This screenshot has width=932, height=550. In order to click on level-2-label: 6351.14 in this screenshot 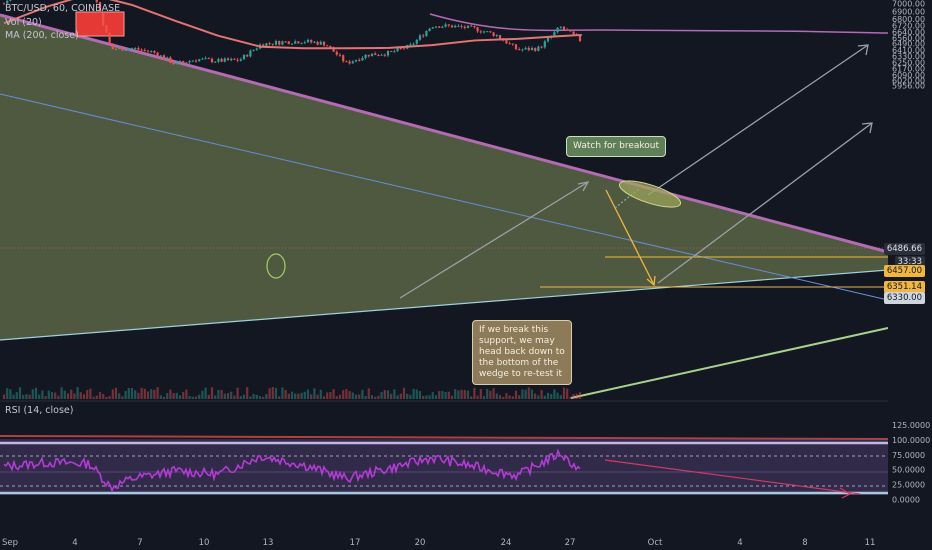, I will do `click(904, 287)`.